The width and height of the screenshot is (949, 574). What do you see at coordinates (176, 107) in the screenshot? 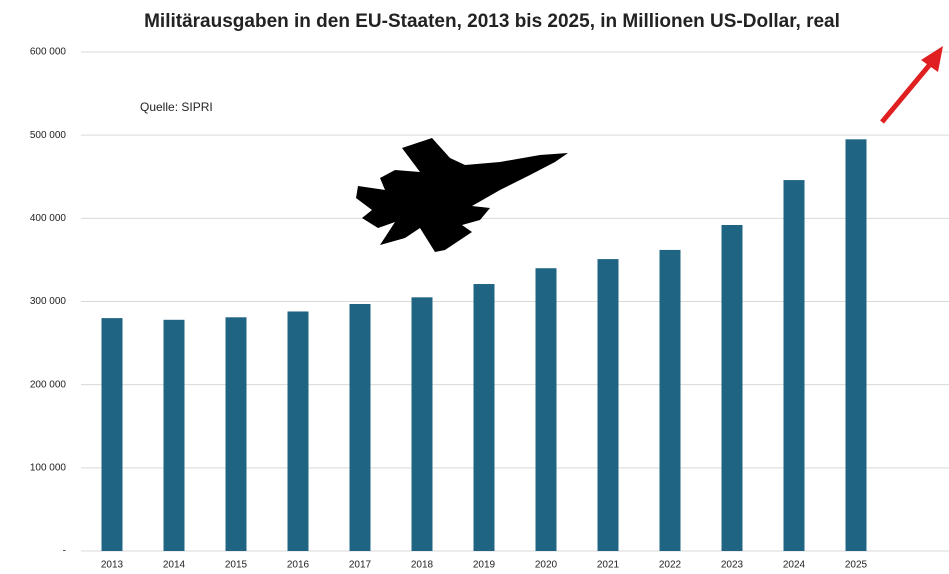
I see `annotation: Quelle: SIPRI` at bounding box center [176, 107].